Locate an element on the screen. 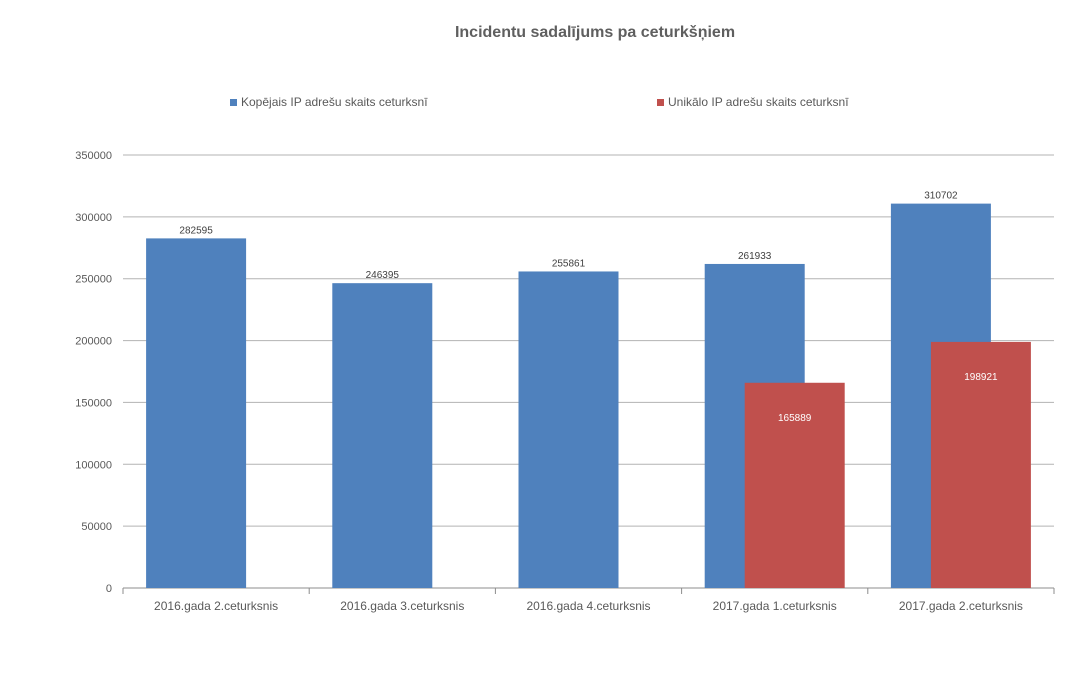 The image size is (1075, 681). x-tick-label: 2016.gada 2.ceturksnis is located at coordinates (216, 606).